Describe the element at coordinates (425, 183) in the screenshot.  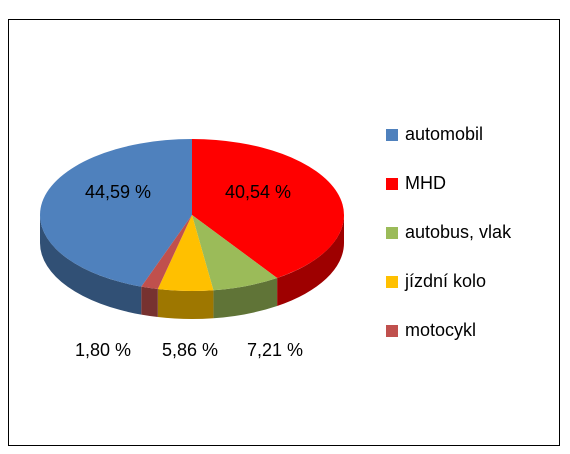
I see `legend-label: MHD` at that location.